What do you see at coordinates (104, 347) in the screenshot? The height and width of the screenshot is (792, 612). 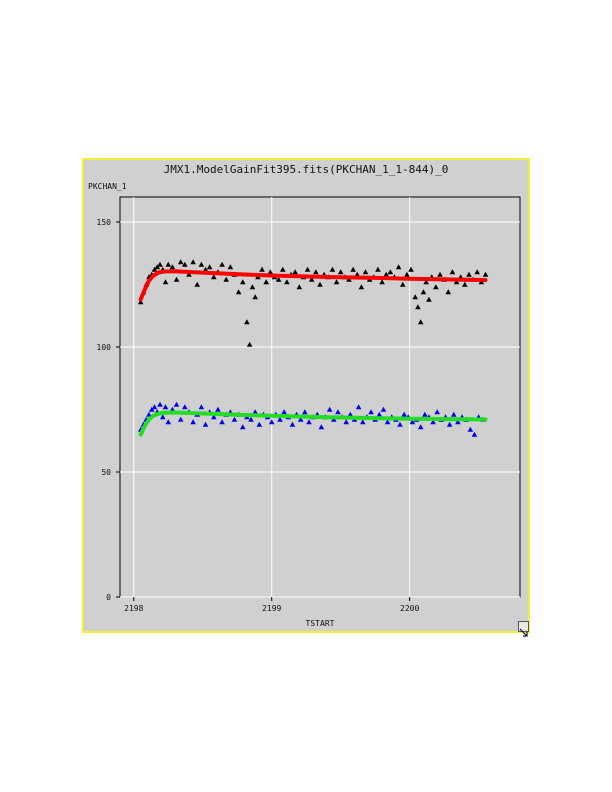 I see `y-tick-label: 100` at bounding box center [104, 347].